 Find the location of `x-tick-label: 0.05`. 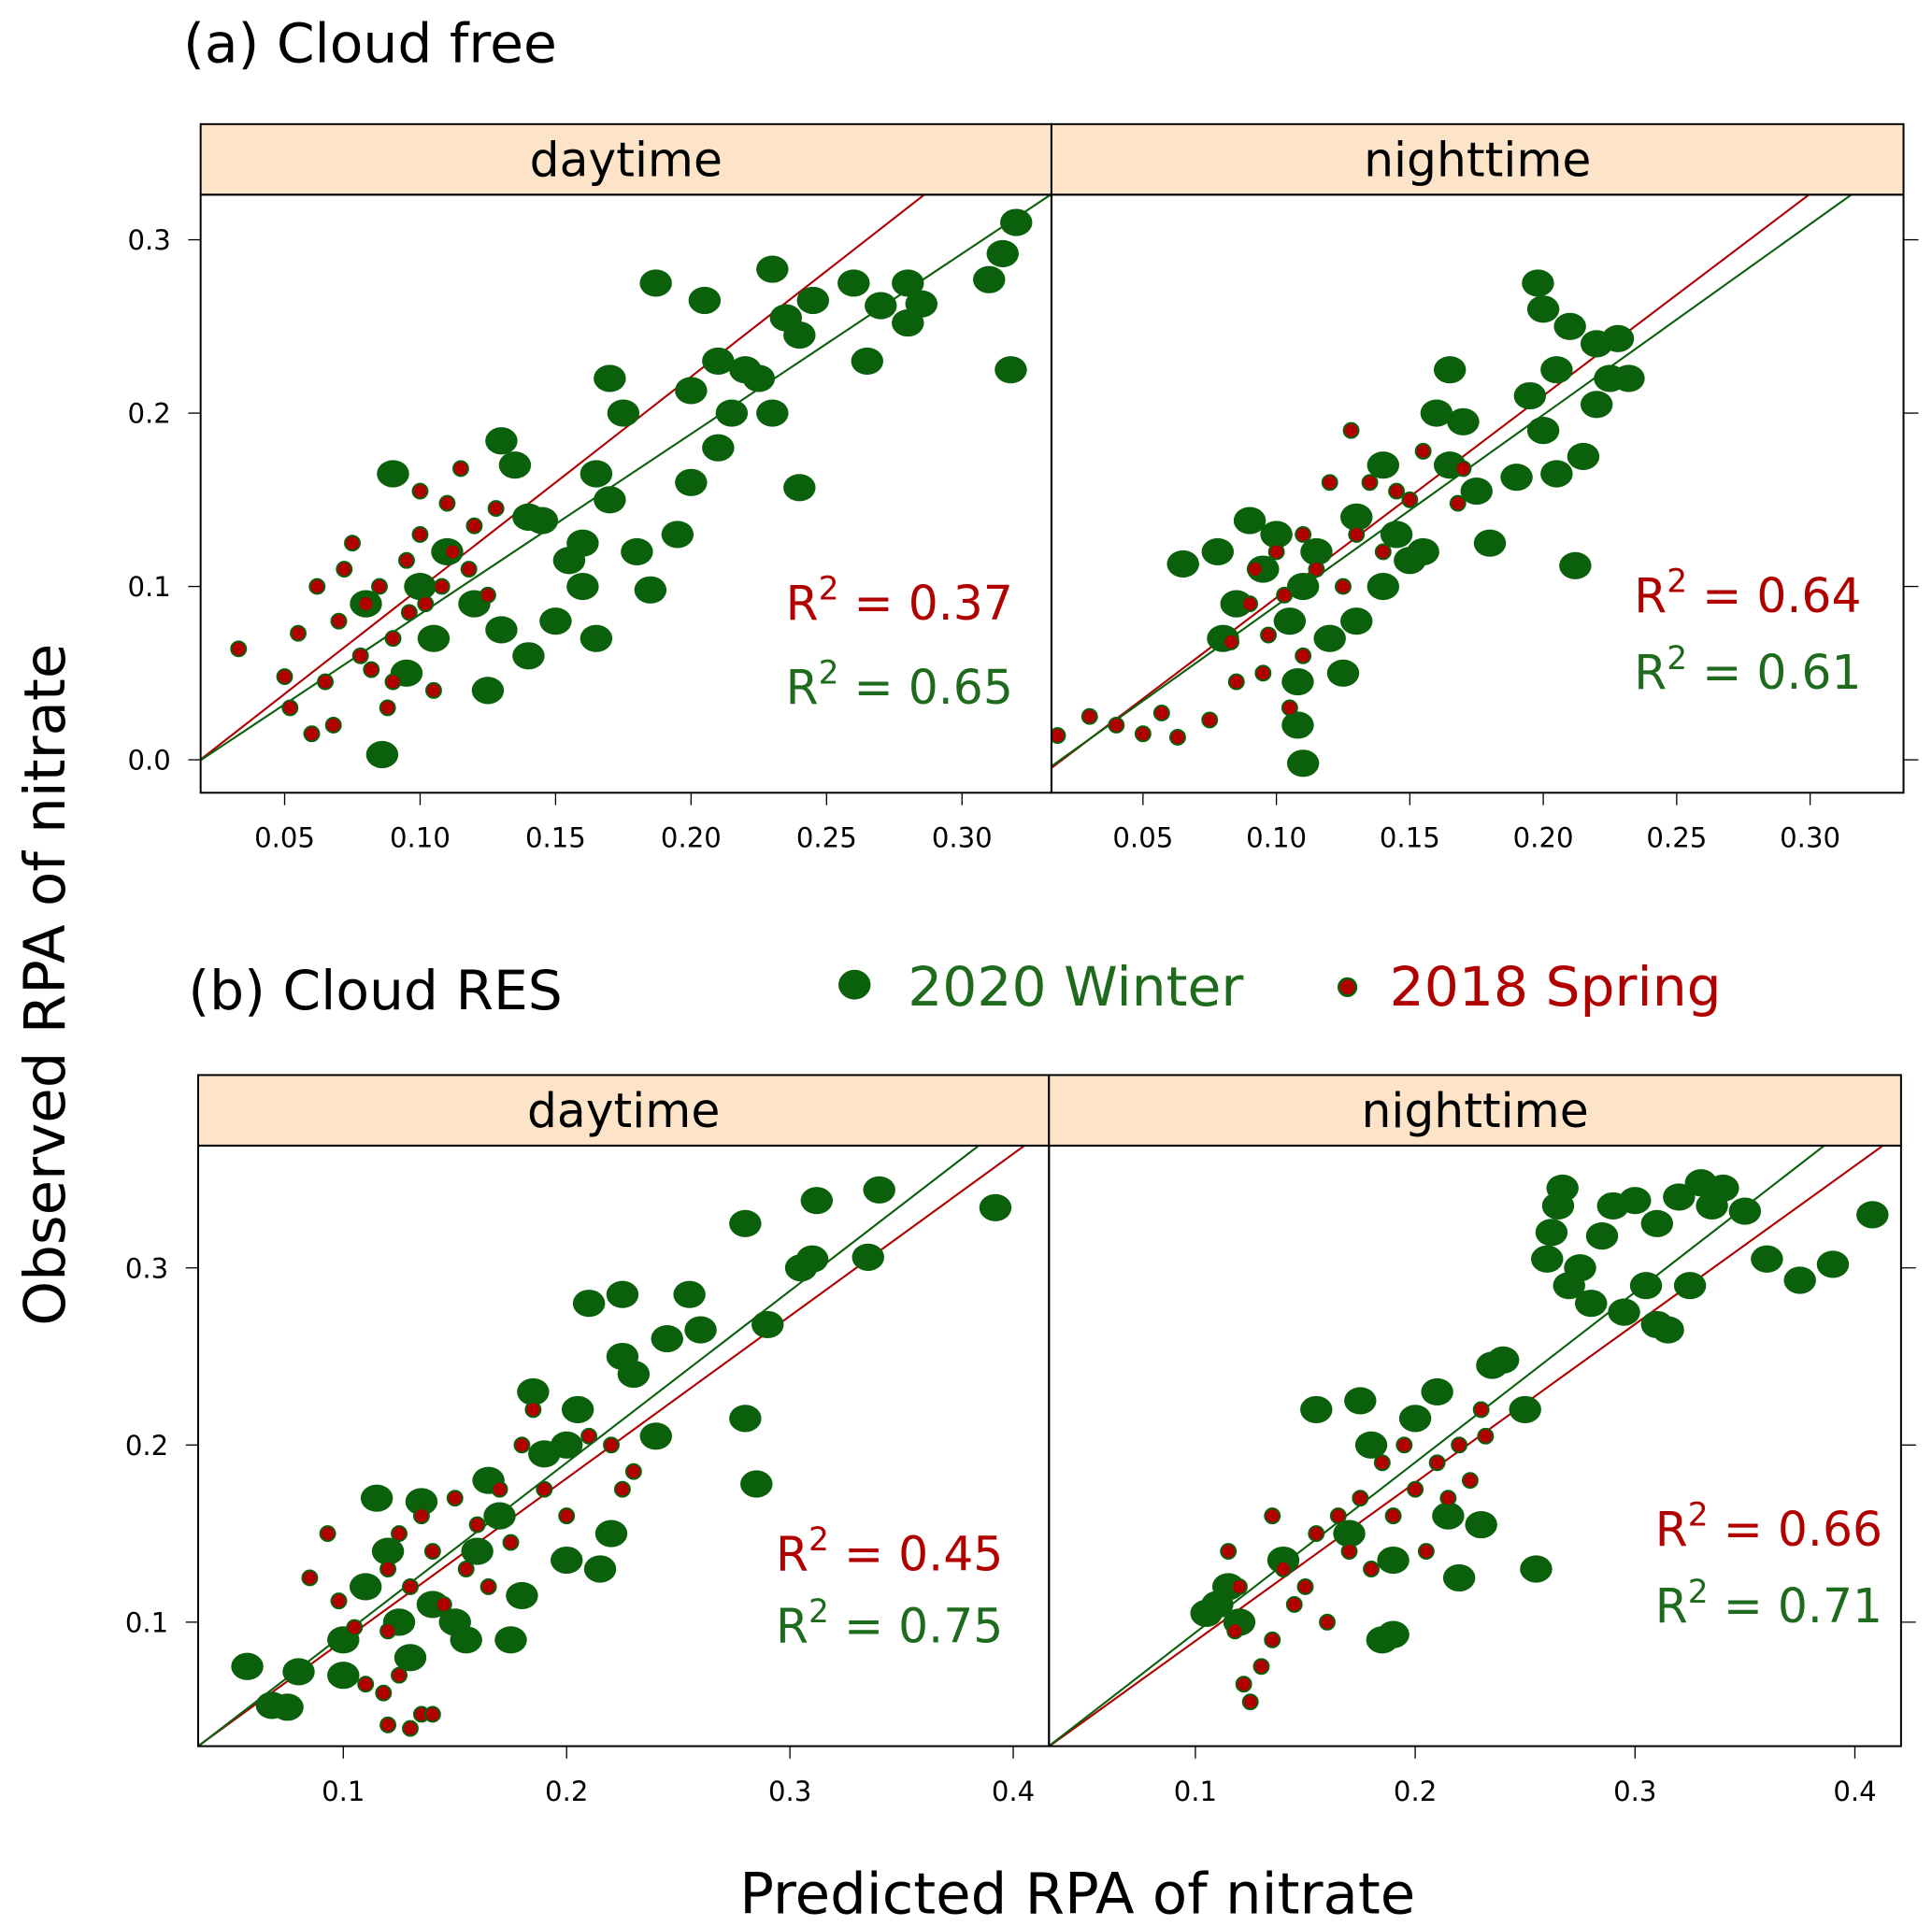

x-tick-label: 0.05 is located at coordinates (1142, 838).